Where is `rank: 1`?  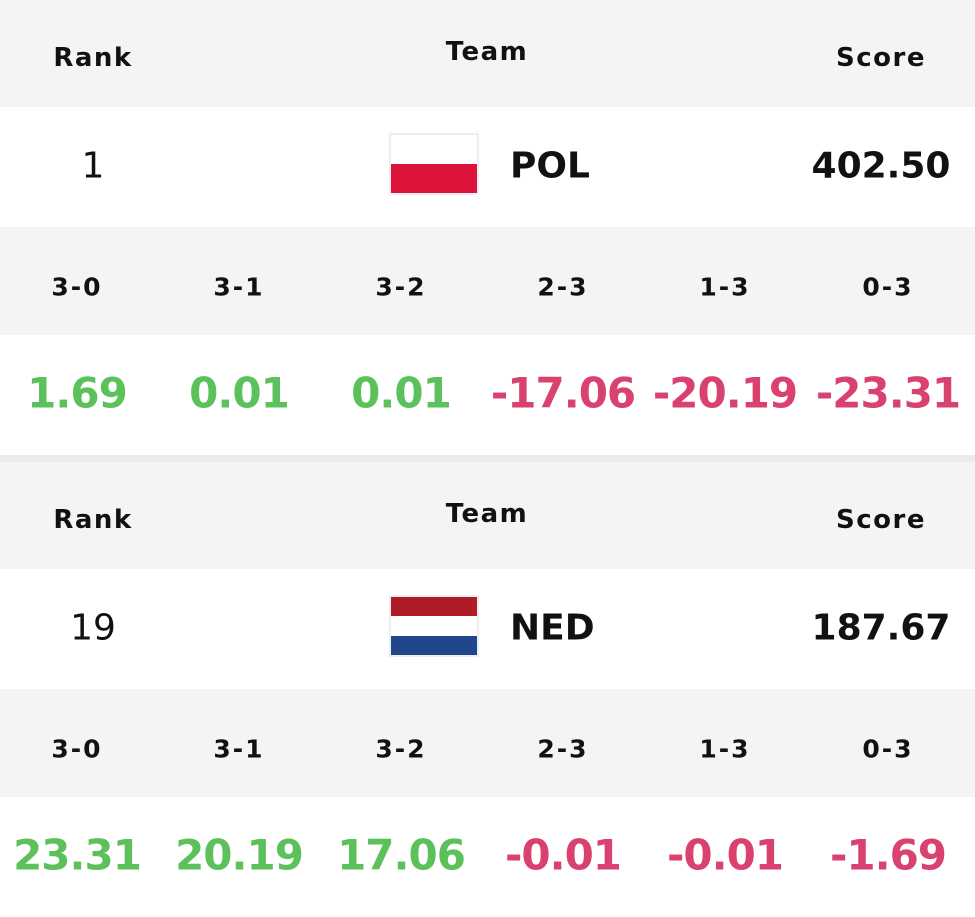
rank: 1 is located at coordinates (93, 166).